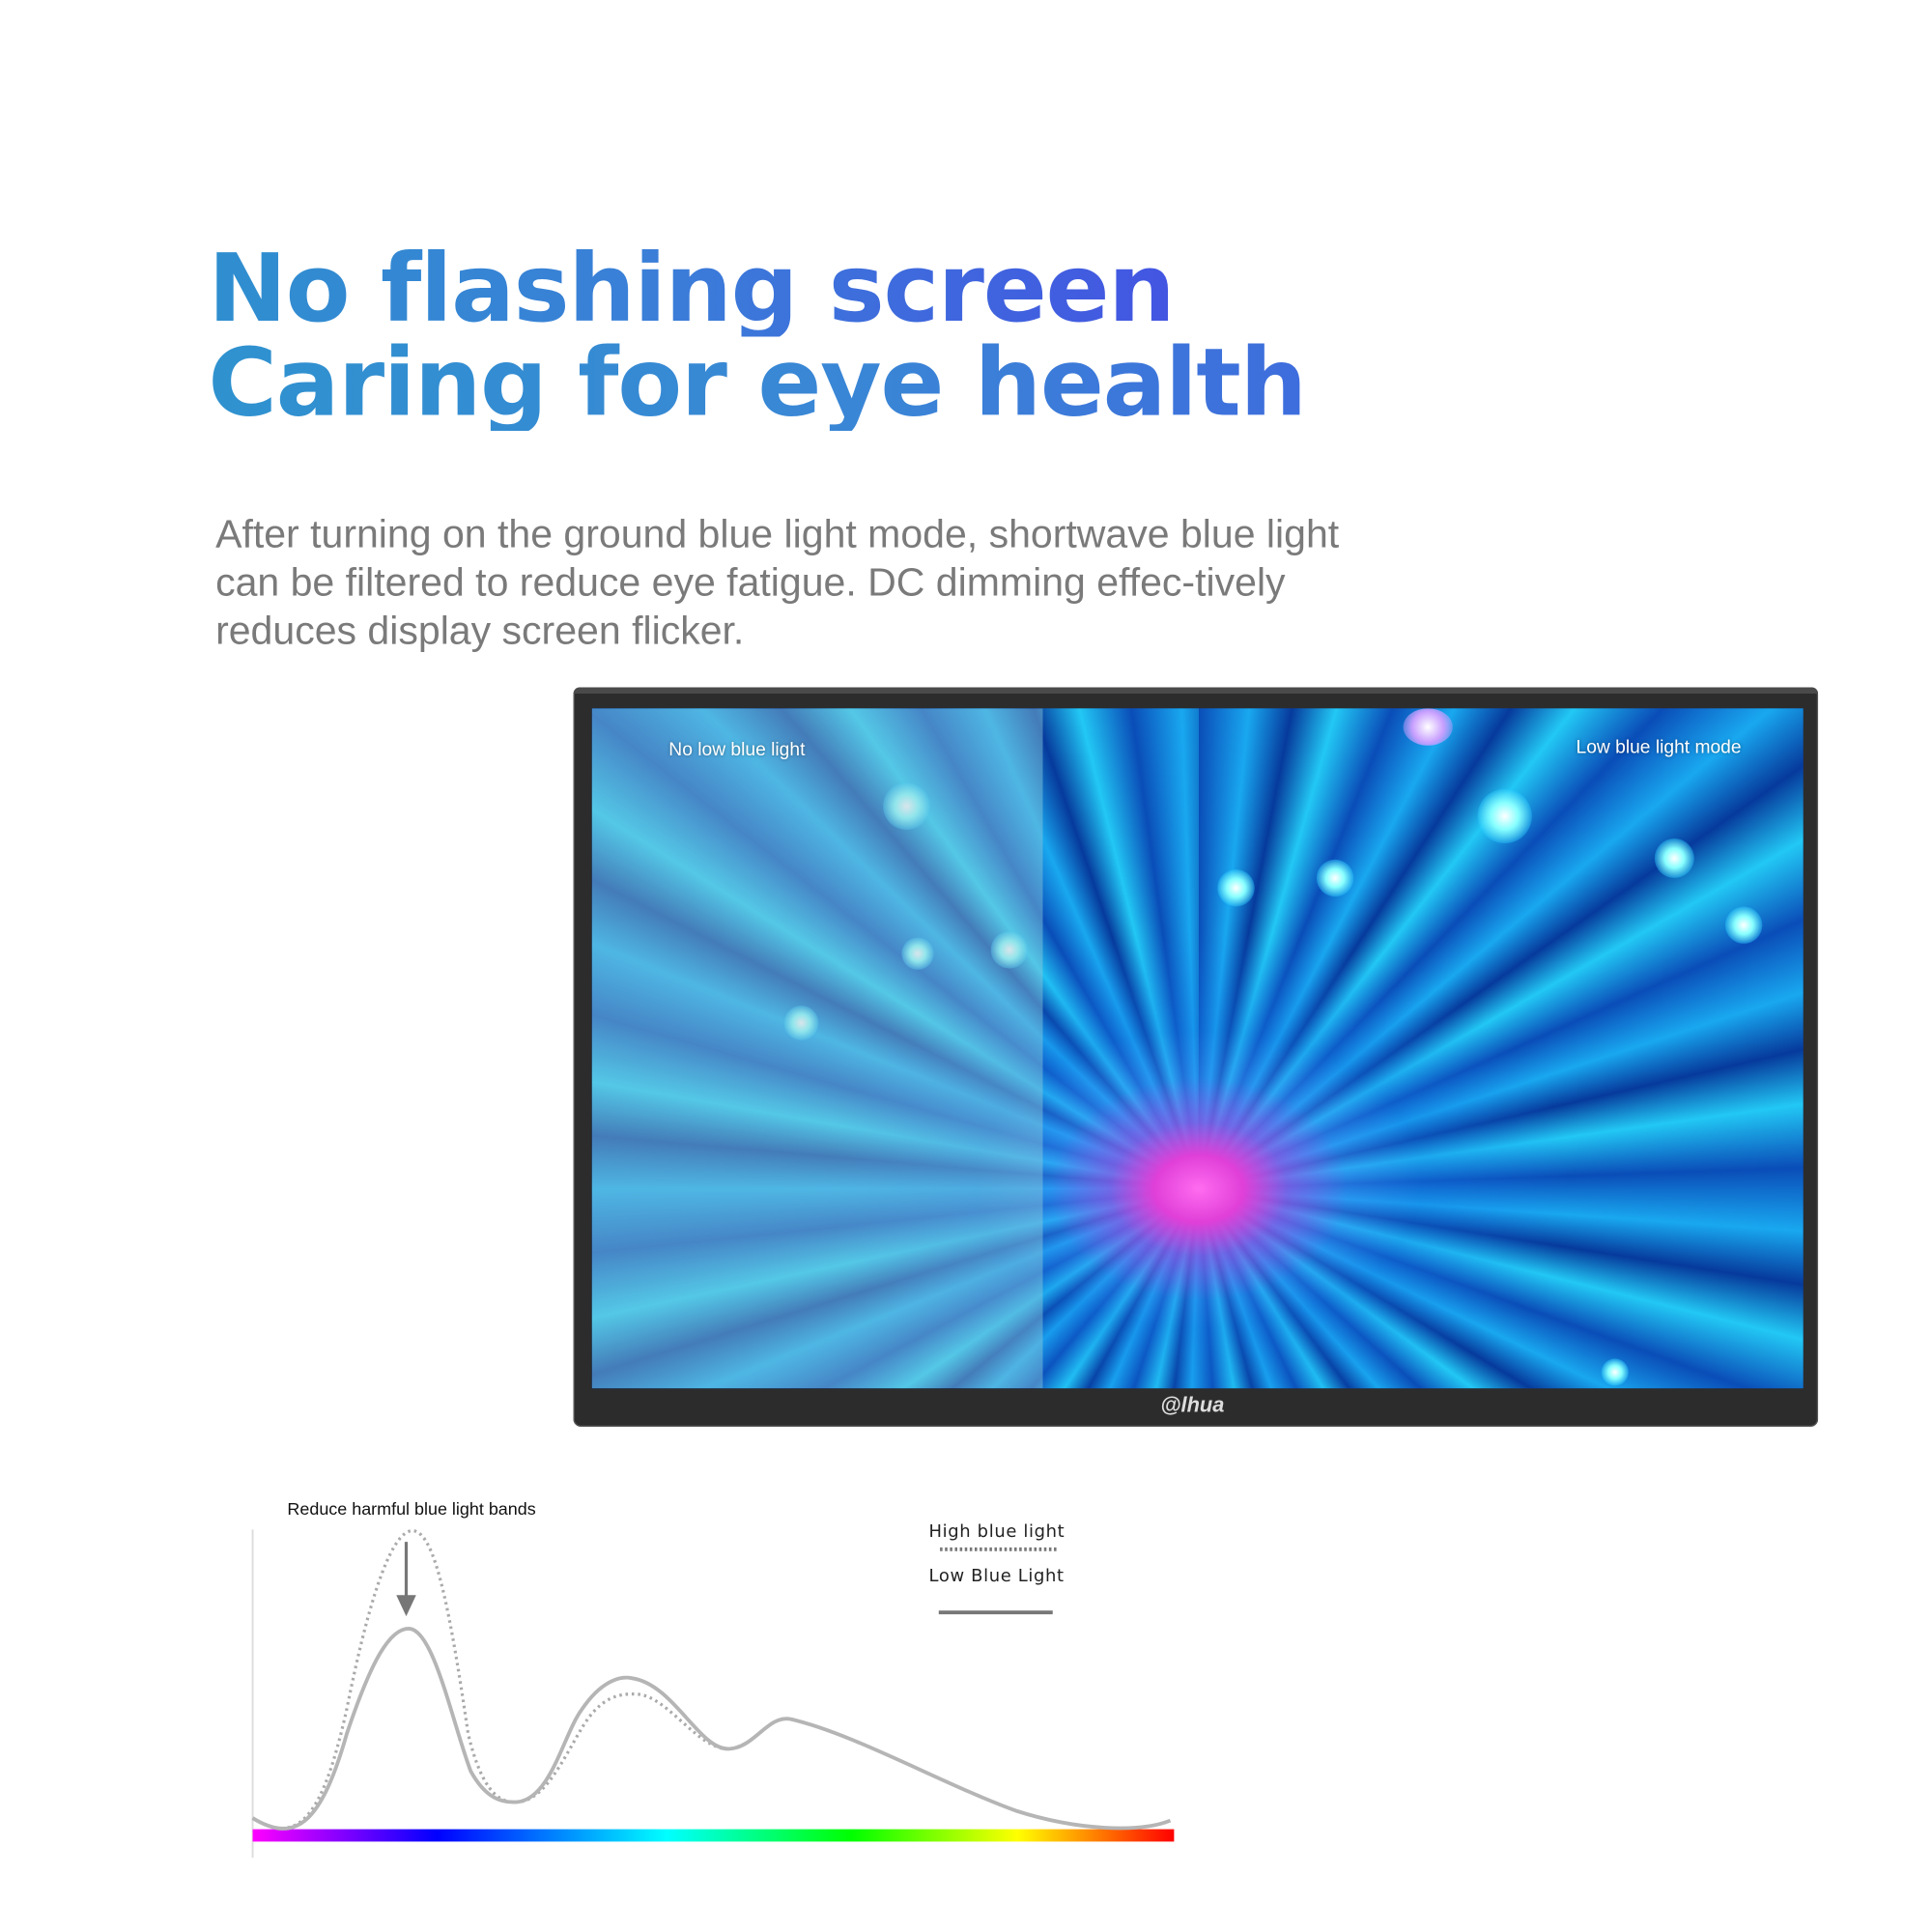 Image resolution: width=1932 pixels, height=1932 pixels. I want to click on label-no-low-blue-light: No low blue light, so click(737, 750).